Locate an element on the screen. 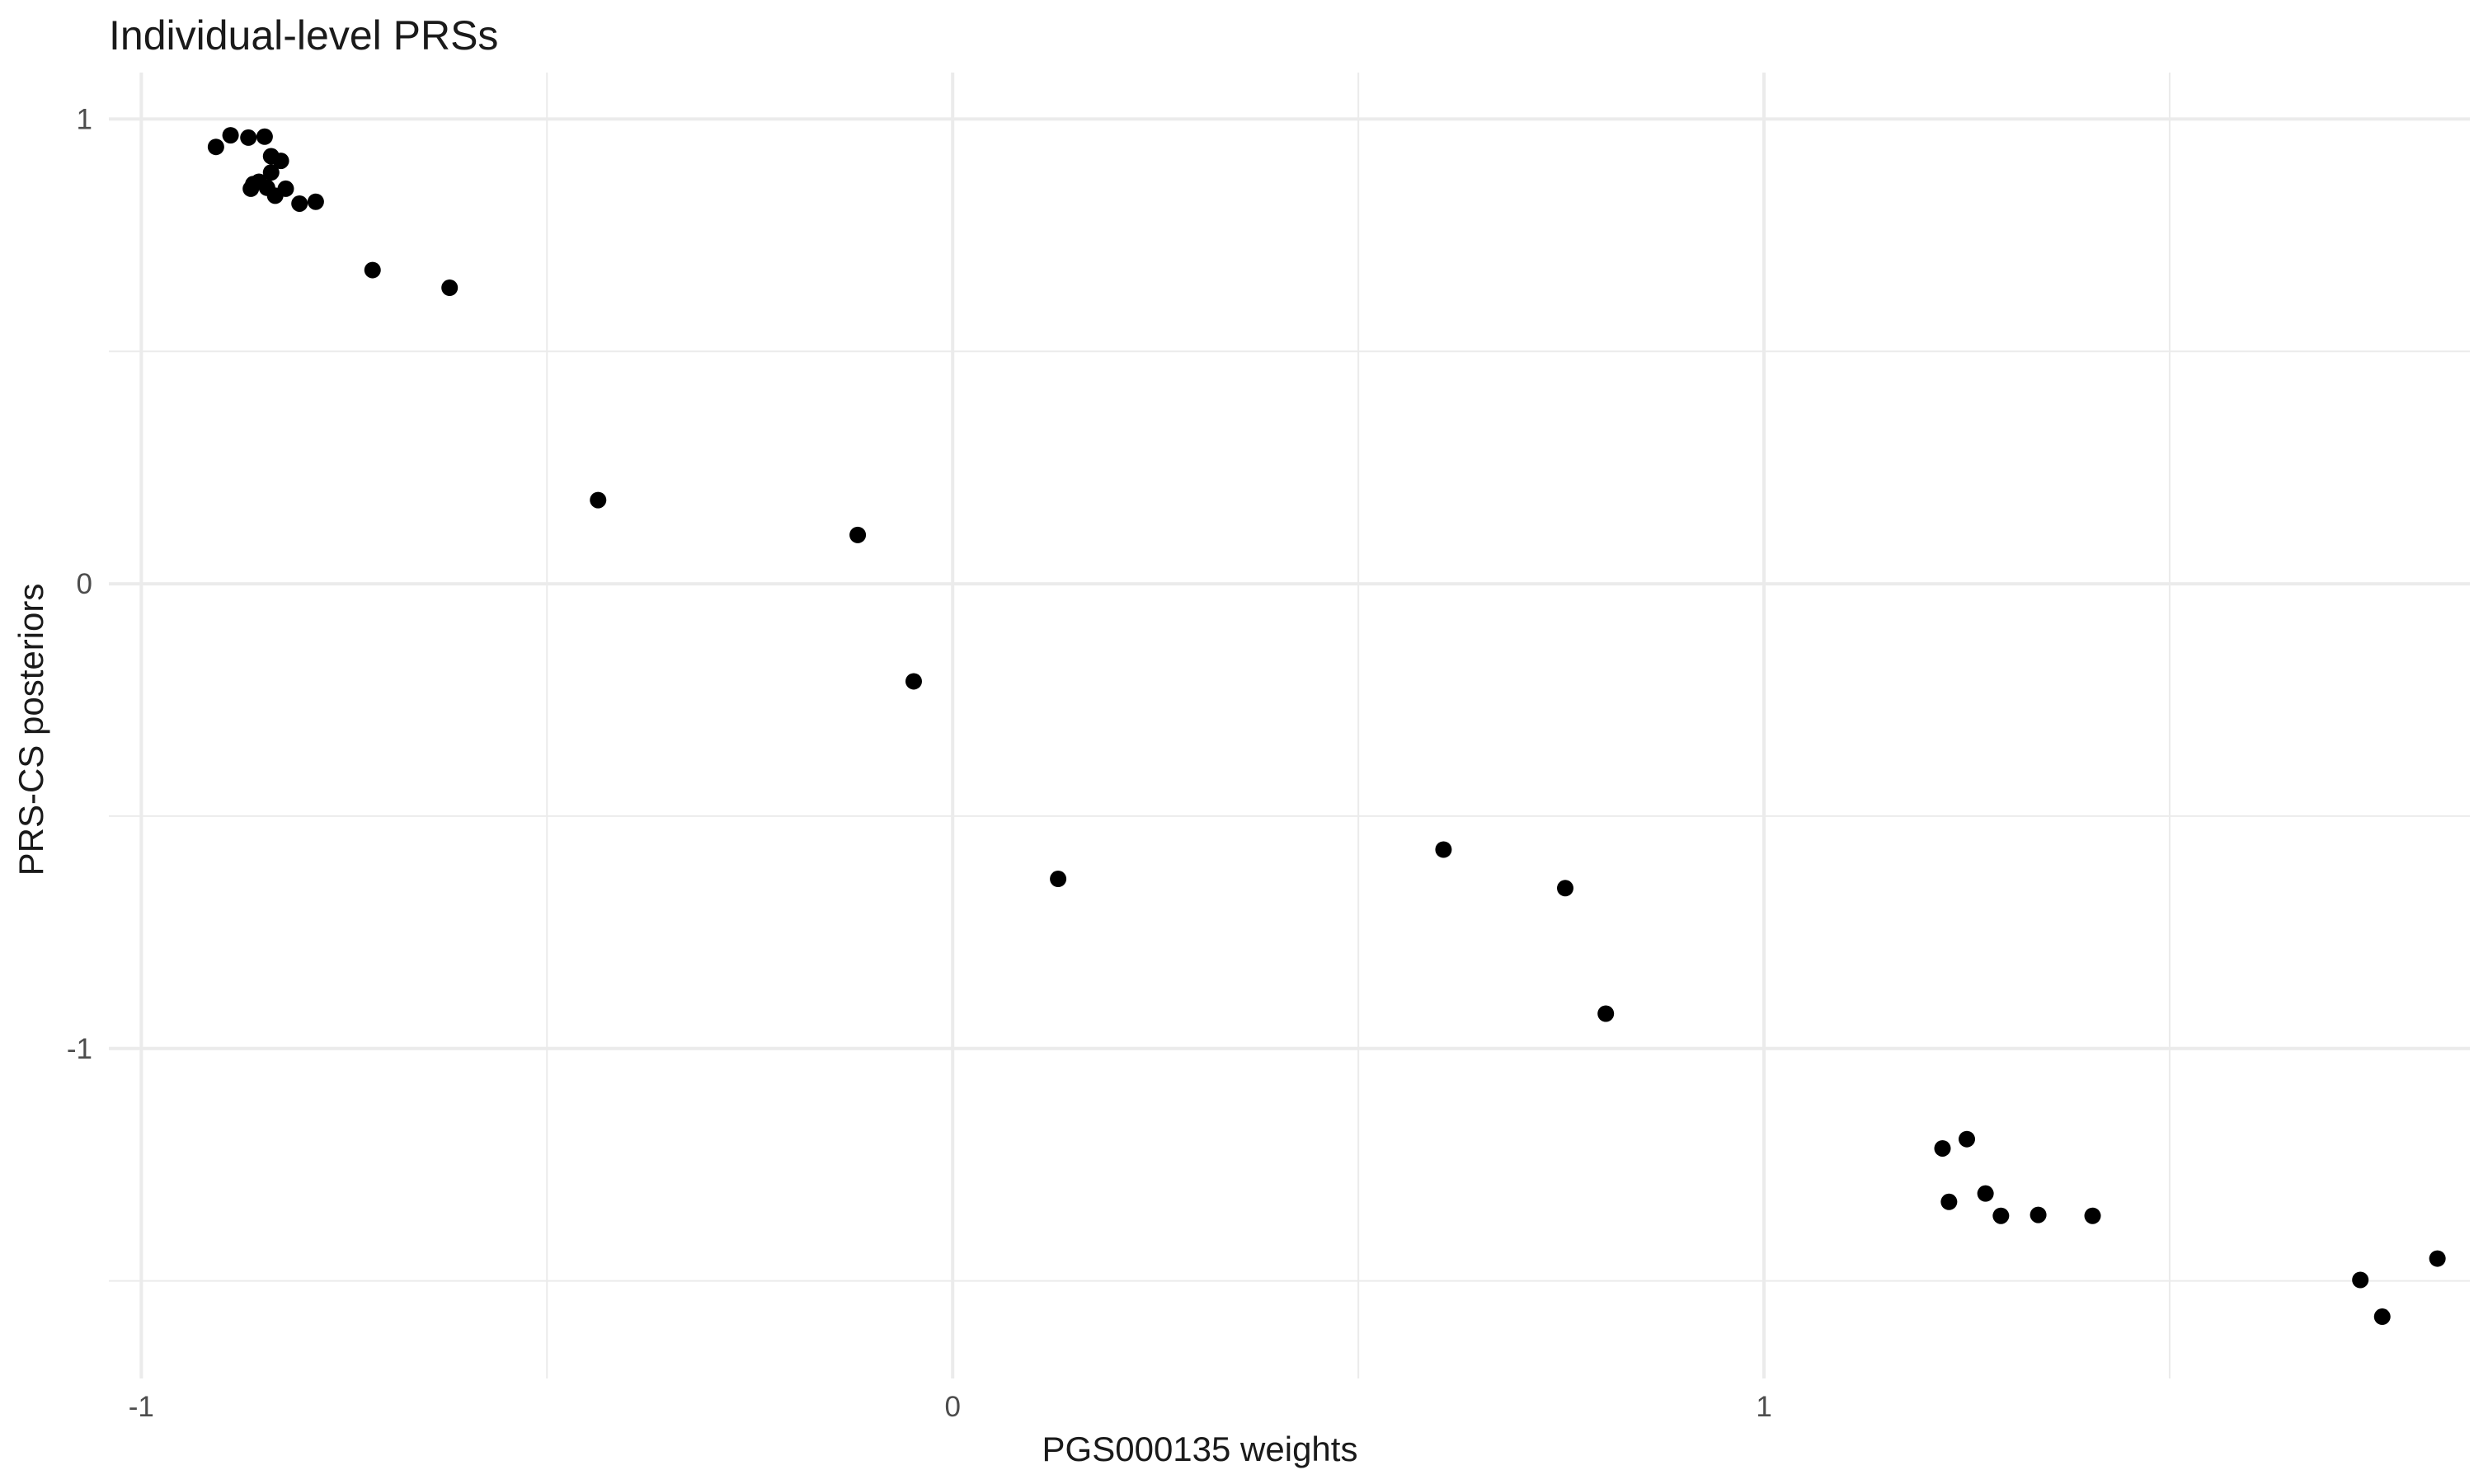 The height and width of the screenshot is (1484, 2474). x-axis-title: PGS000135 weights is located at coordinates (1200, 1449).